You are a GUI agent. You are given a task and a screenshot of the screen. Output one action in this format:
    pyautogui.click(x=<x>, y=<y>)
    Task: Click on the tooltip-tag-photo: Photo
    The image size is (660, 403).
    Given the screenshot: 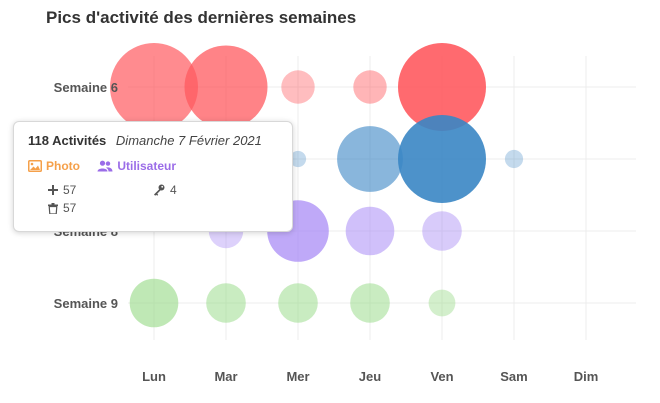 What is the action you would take?
    pyautogui.click(x=54, y=166)
    